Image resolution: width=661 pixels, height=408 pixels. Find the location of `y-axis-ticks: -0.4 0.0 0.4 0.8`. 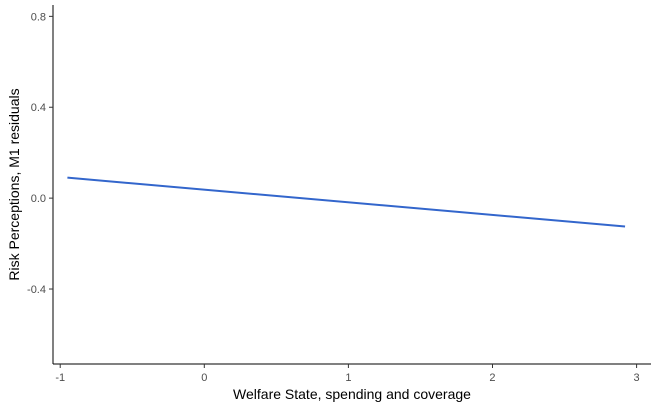

y-axis-ticks: -0.4 0.0 0.4 0.8 is located at coordinates (40, 153).